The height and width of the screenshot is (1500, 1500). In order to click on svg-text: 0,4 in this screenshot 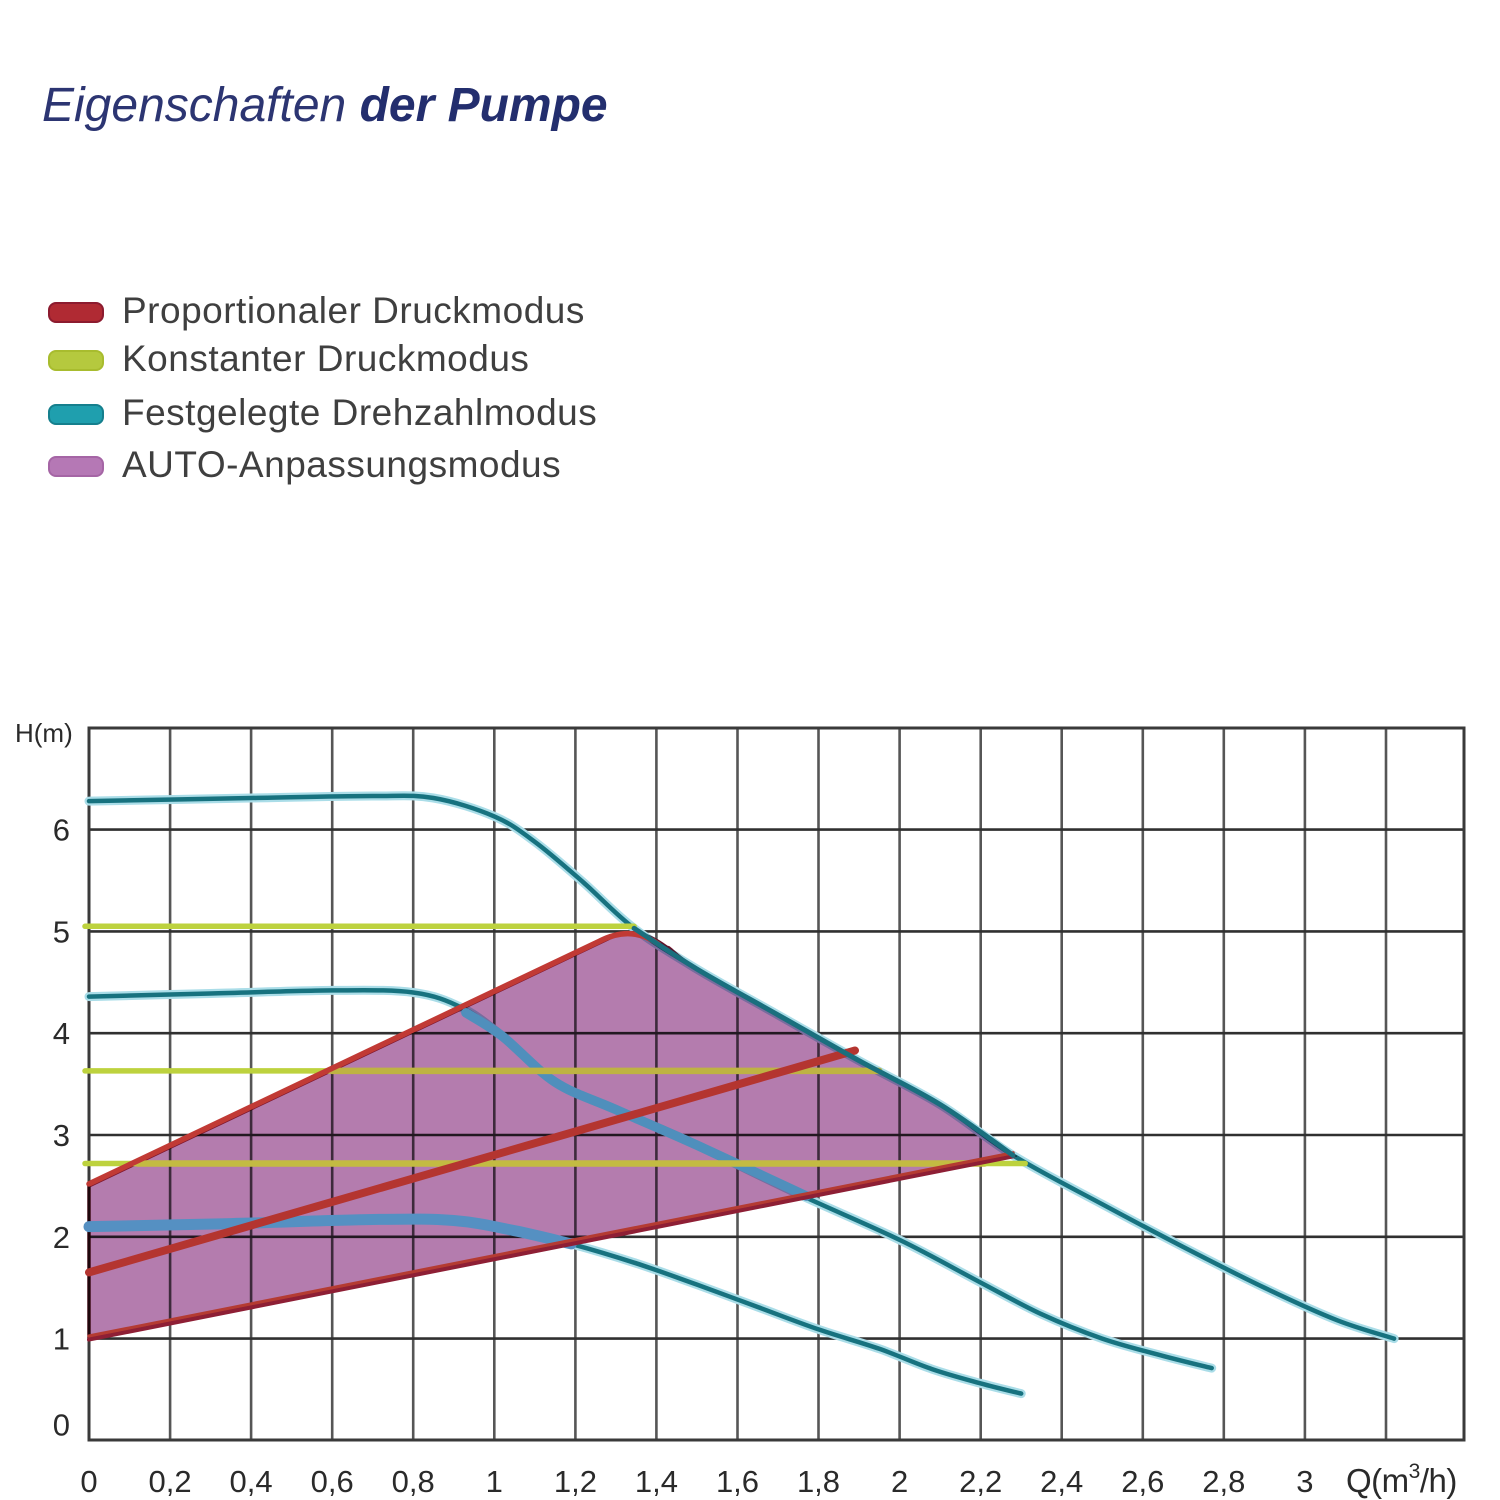, I will do `click(251, 1481)`.